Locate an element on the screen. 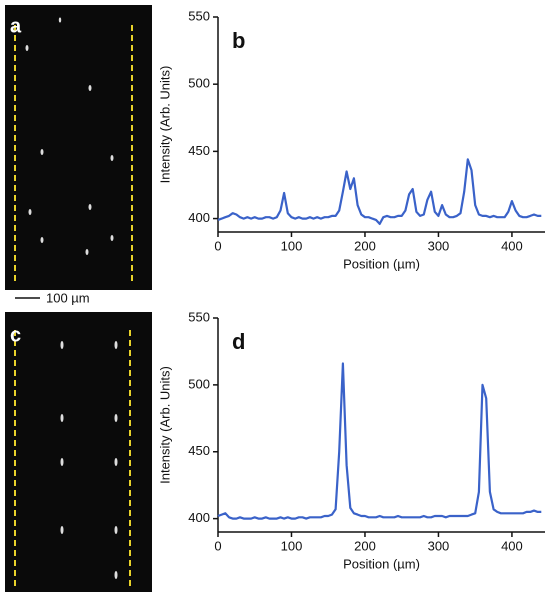  panel-label: a is located at coordinates (16, 26).